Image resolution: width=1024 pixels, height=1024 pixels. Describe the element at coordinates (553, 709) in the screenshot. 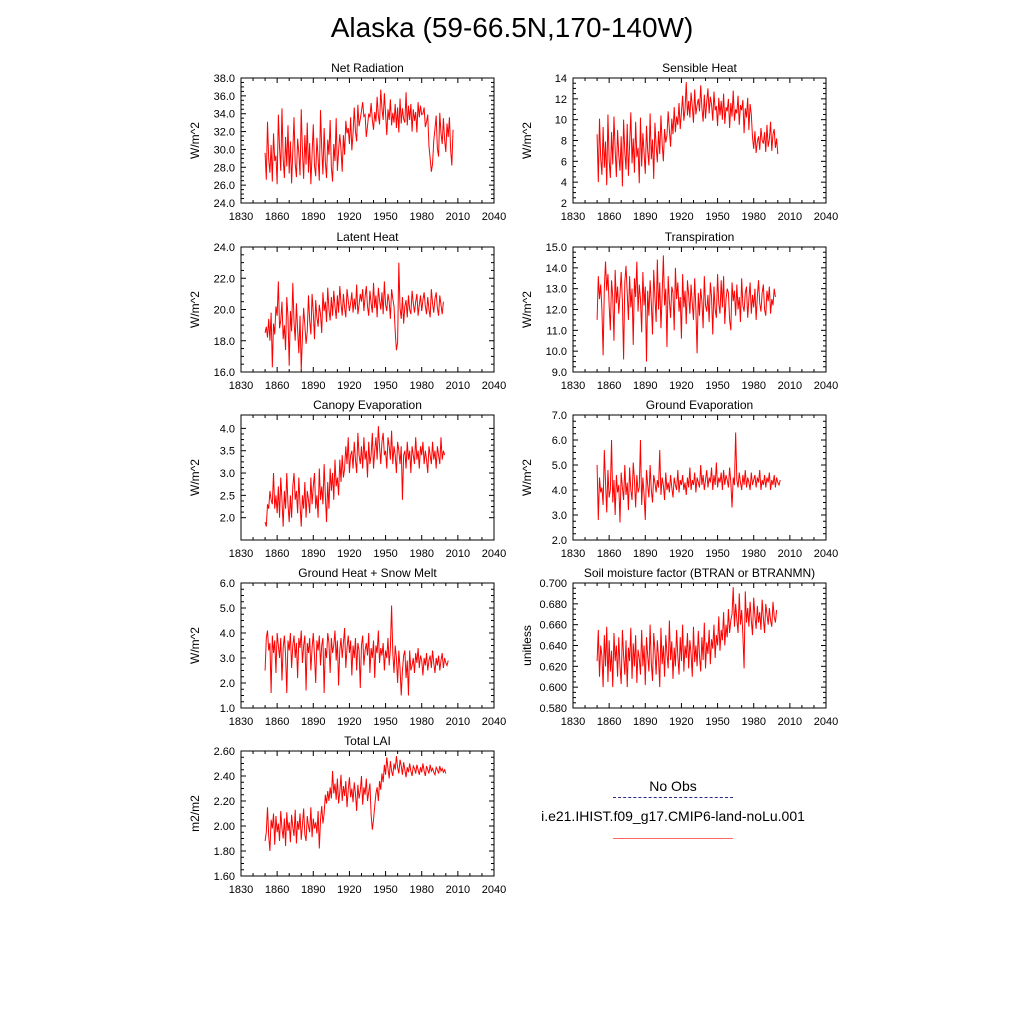

I see `y-tick-label: 0.580` at that location.